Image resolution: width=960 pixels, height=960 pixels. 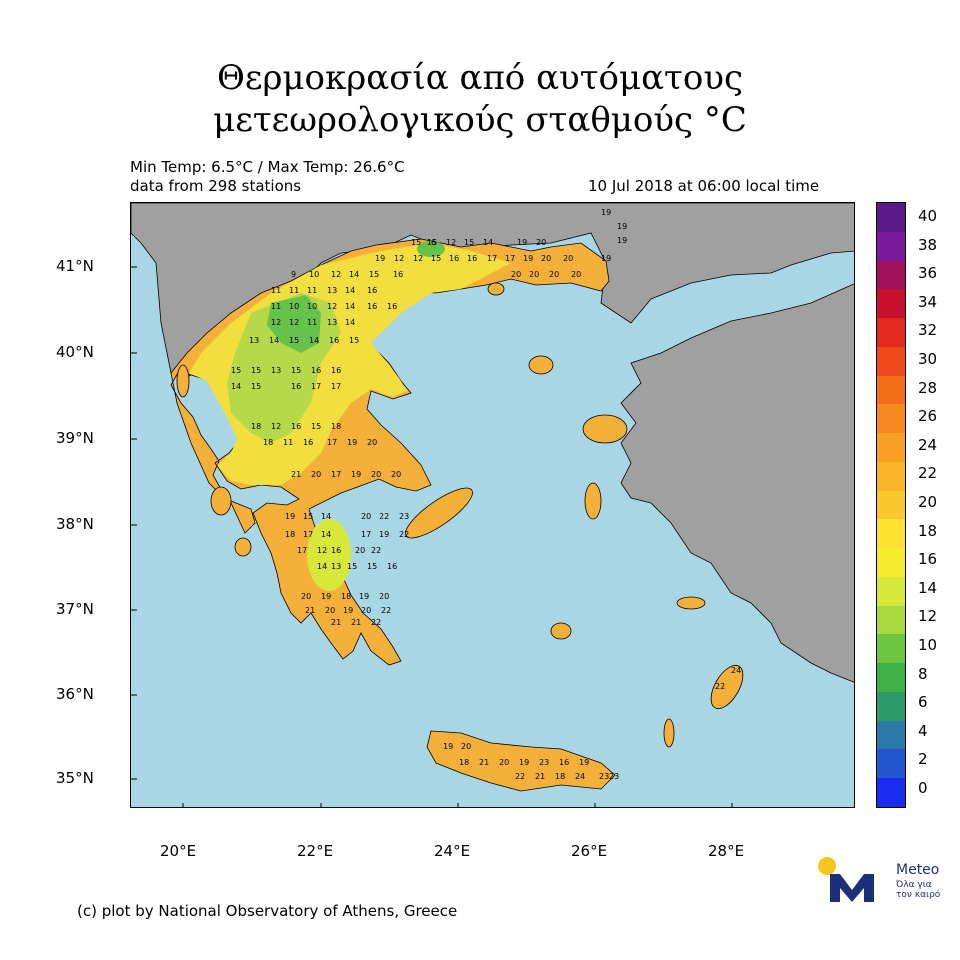 I want to click on cold-zone, so click(x=294, y=324).